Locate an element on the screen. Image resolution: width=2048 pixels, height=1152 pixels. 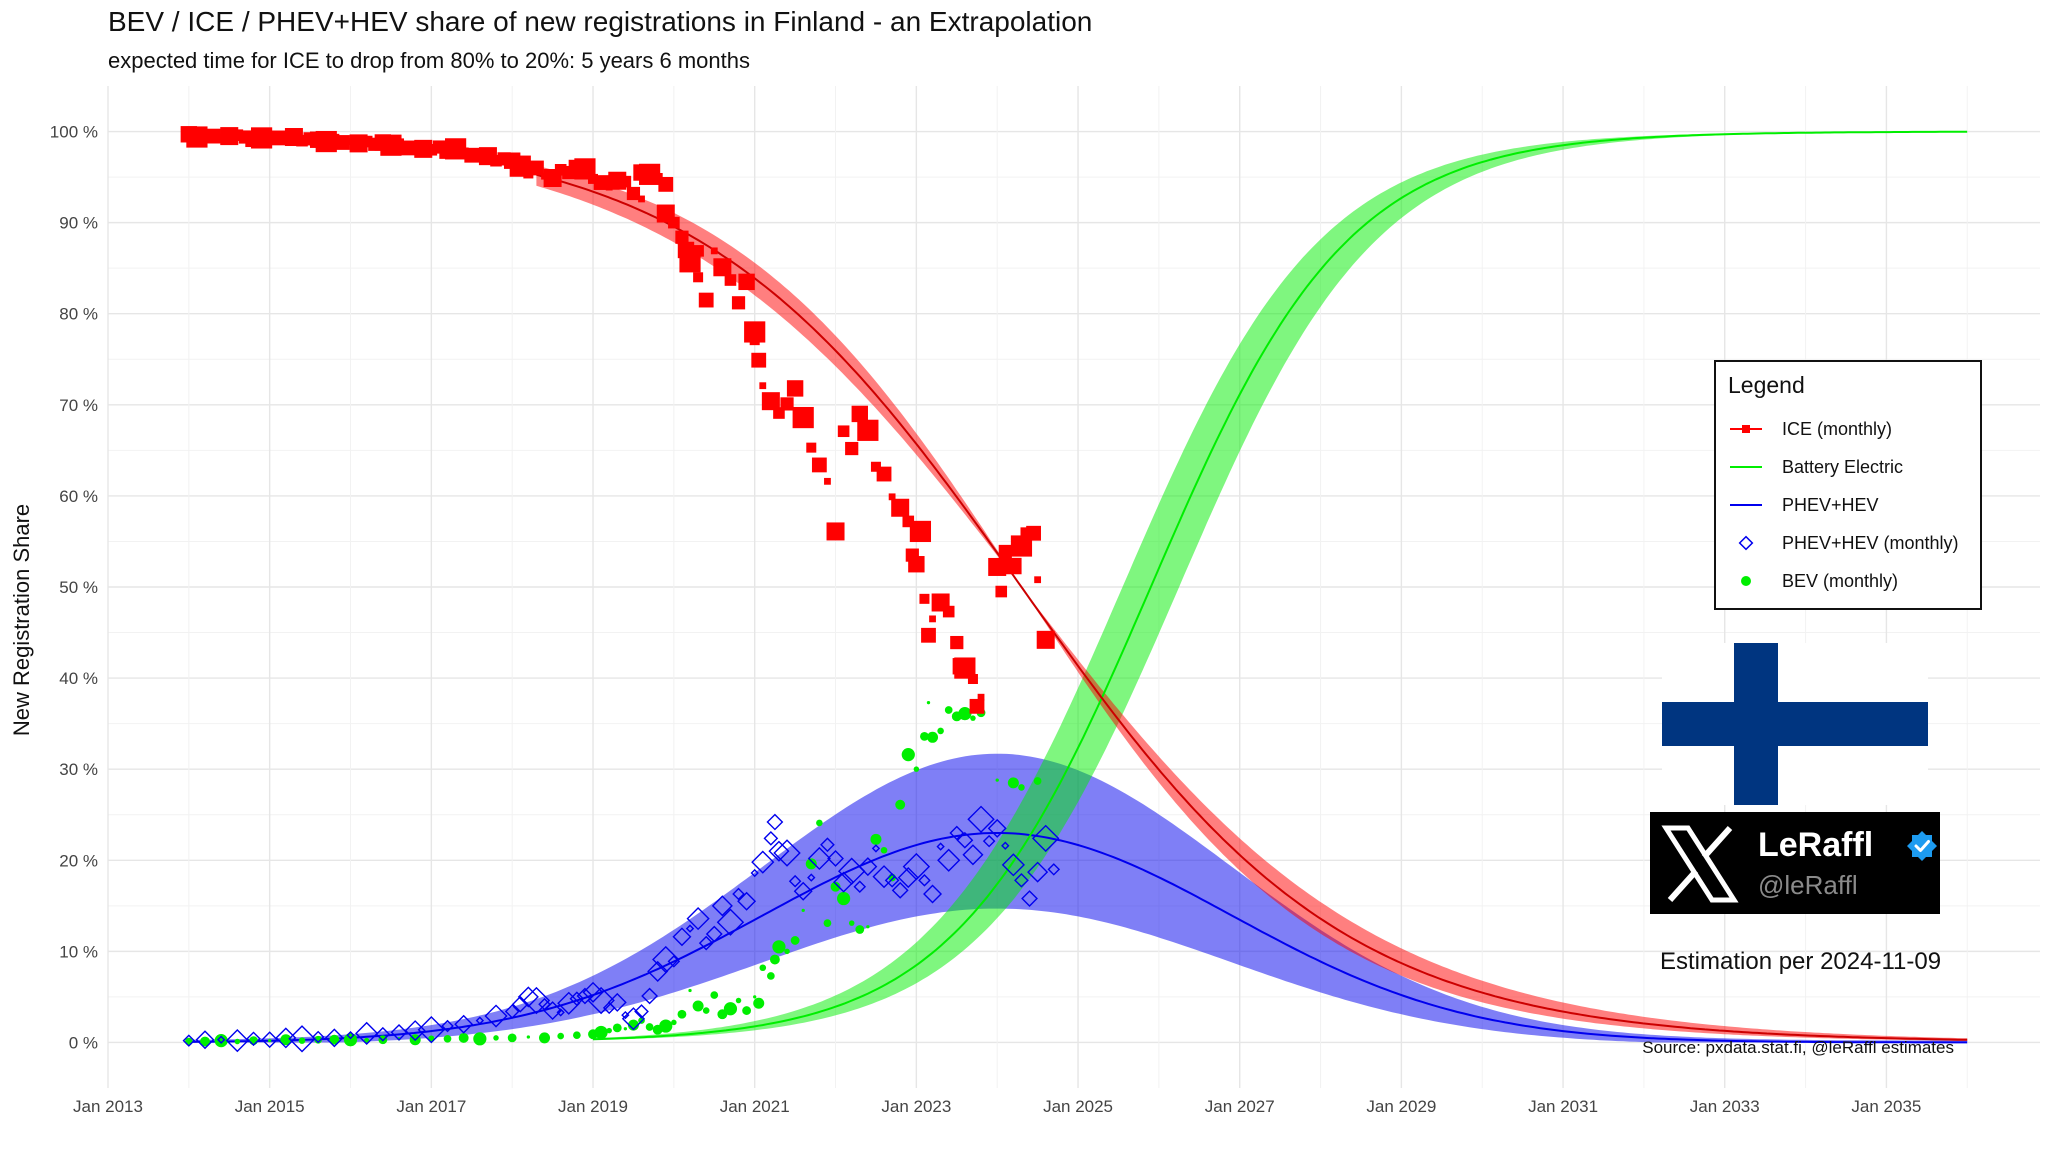
legend-label-phev-monthly: PHEV+HEV (monthly) is located at coordinates (1870, 543).